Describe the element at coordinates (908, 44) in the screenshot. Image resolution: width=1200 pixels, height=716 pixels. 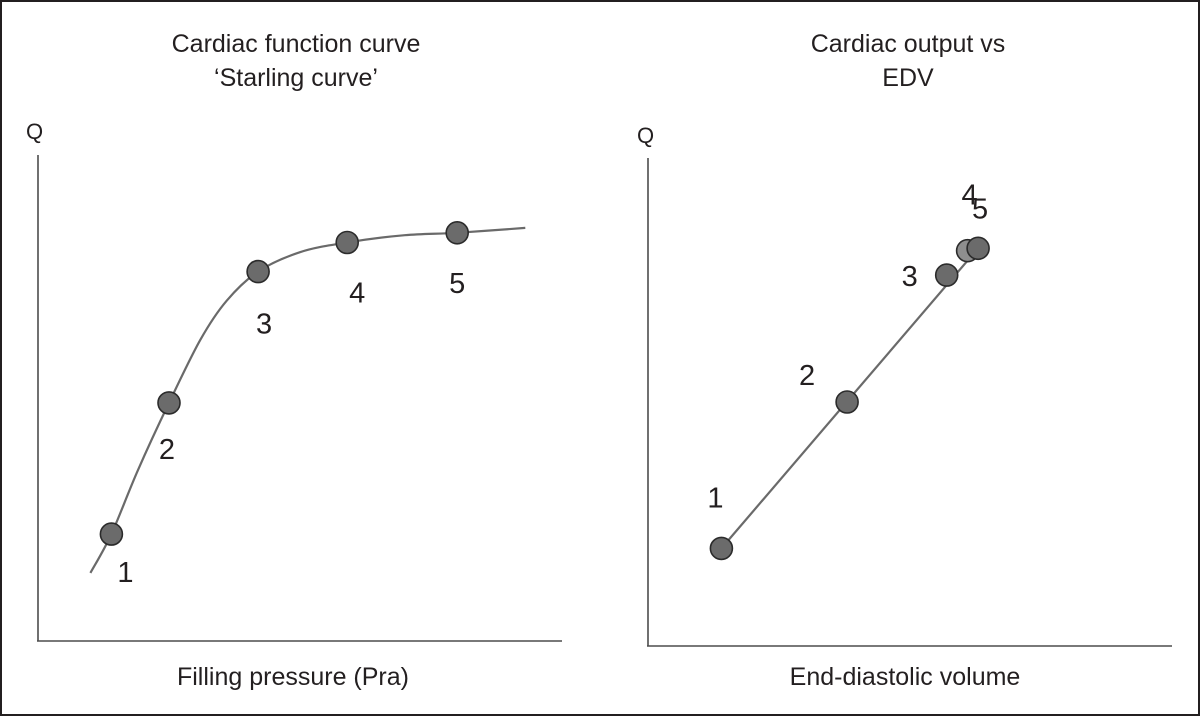
I see `chart-title-line-1: Cardiac output vs` at that location.